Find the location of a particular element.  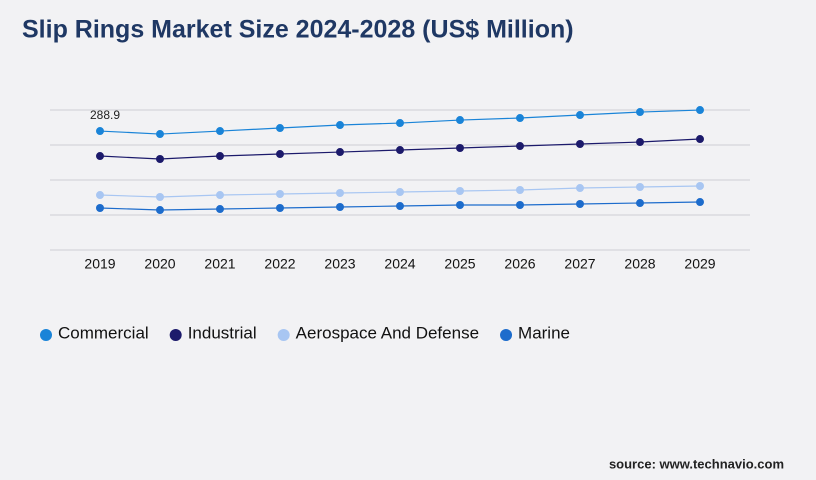

data-label: 288.9 is located at coordinates (105, 115).